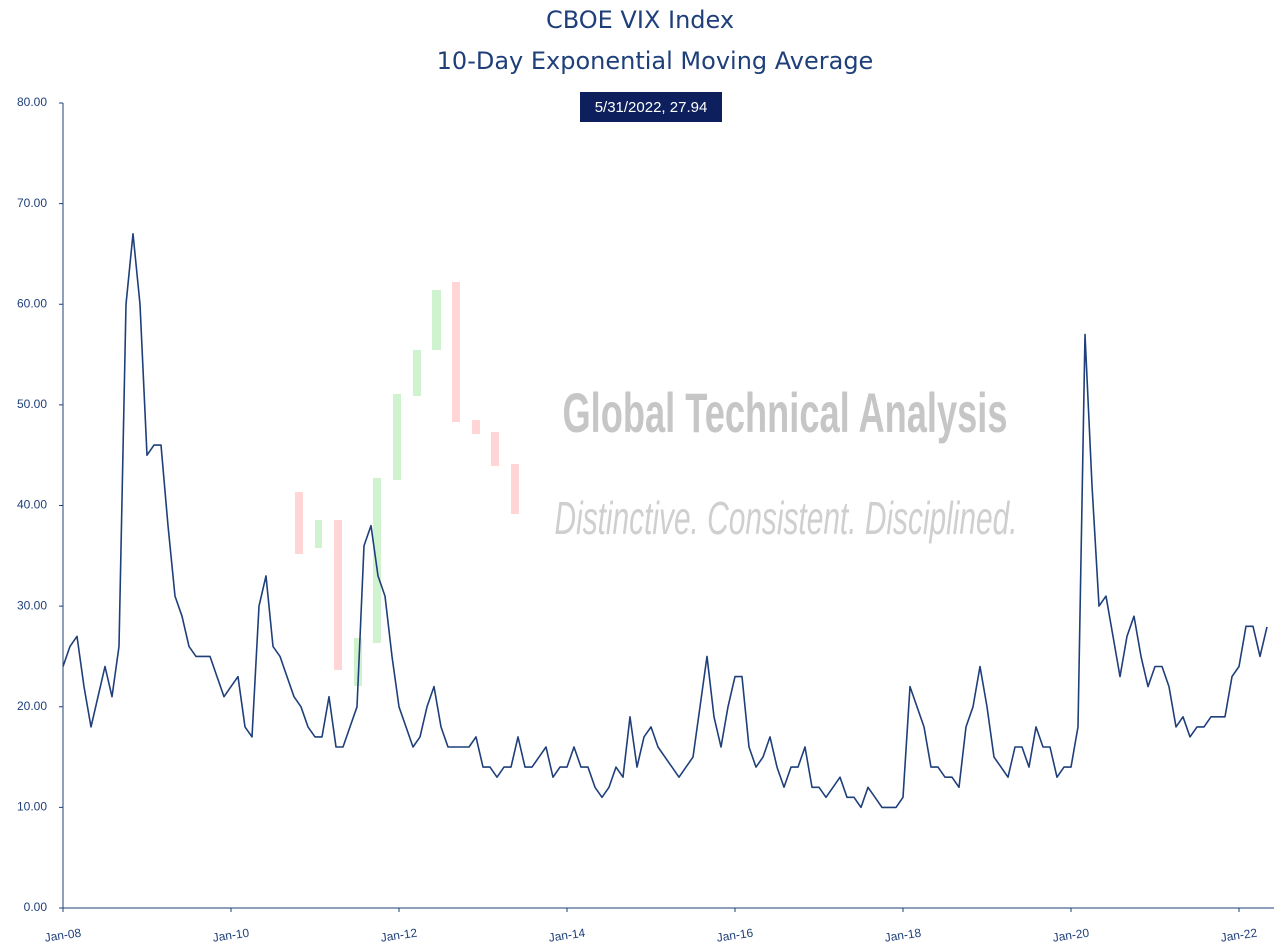  I want to click on annotation-box, so click(651, 107).